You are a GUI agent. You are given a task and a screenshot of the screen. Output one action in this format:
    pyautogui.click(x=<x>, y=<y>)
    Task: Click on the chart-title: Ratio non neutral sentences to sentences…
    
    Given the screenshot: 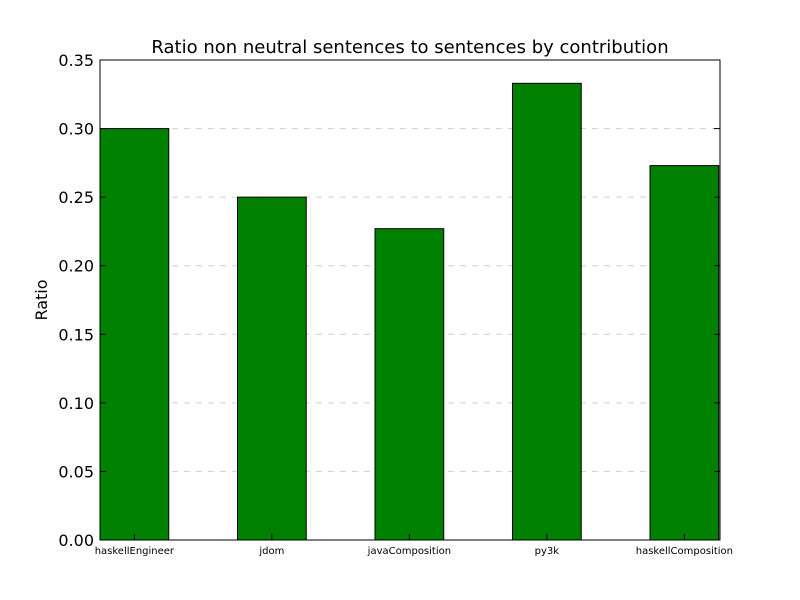 What is the action you would take?
    pyautogui.click(x=409, y=47)
    